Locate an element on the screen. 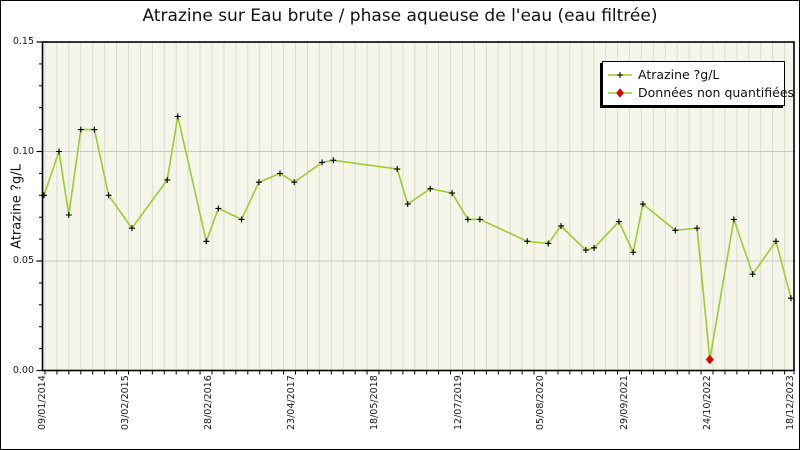 Image resolution: width=800 pixels, height=450 pixels. x-tick-label: 03/02/2015 is located at coordinates (125, 402).